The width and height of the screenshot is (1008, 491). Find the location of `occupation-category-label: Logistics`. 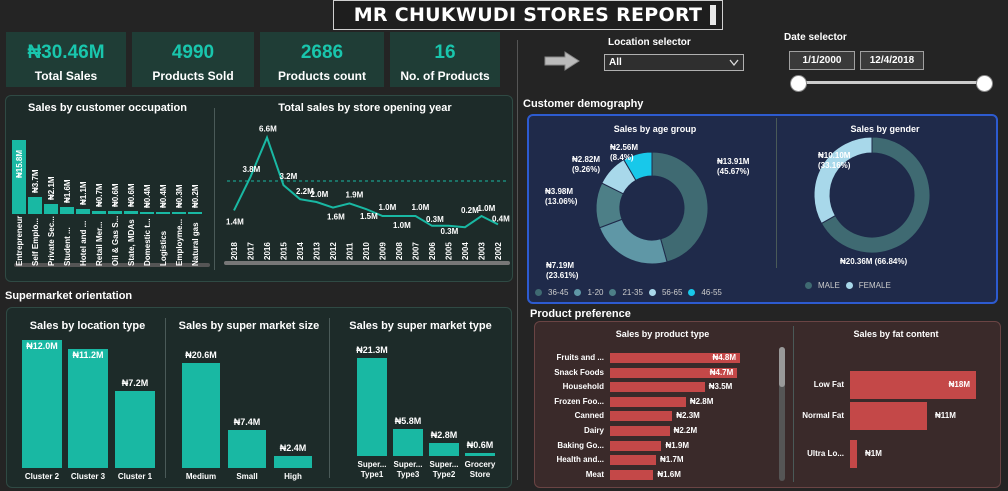

occupation-category-label: Logistics is located at coordinates (163, 248).